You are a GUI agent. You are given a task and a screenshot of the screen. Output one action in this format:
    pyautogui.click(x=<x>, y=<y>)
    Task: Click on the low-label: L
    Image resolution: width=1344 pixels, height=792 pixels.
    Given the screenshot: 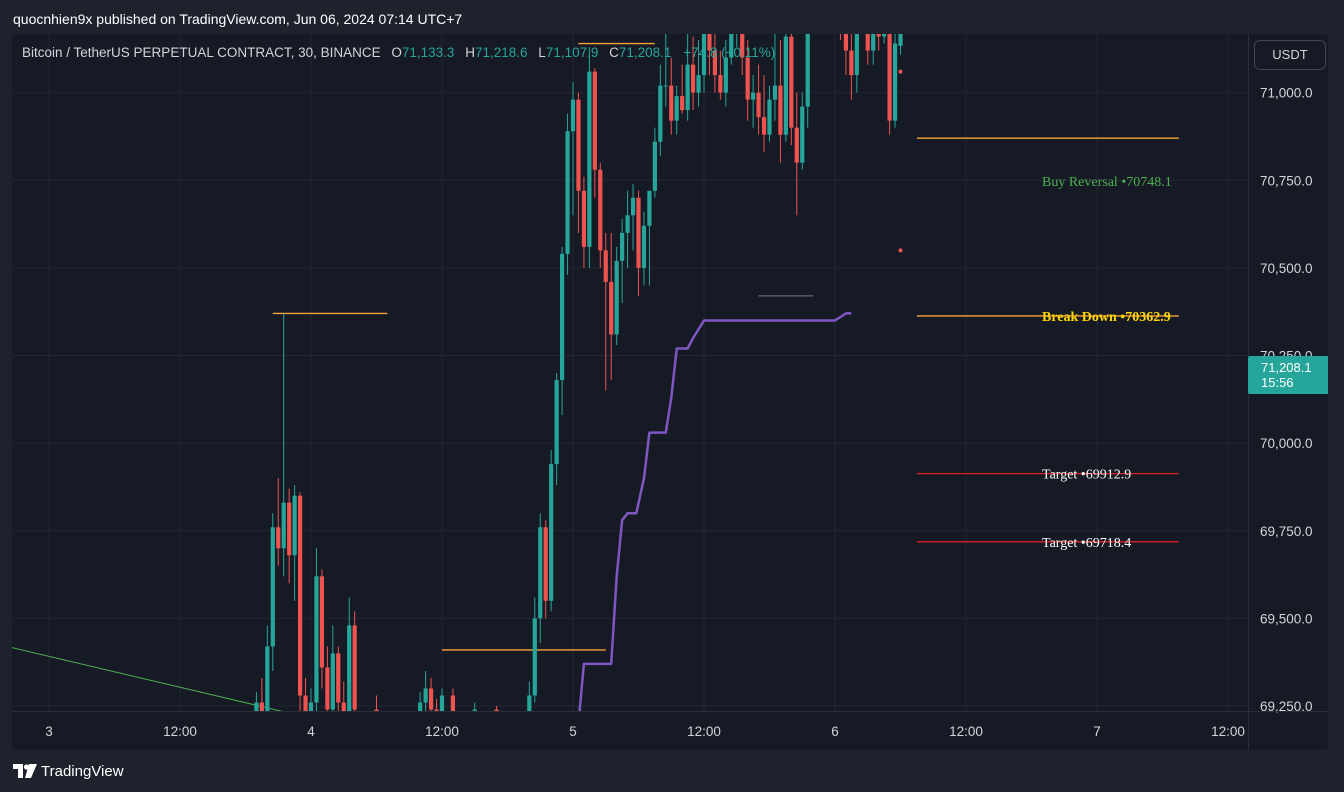 What is the action you would take?
    pyautogui.click(x=542, y=52)
    